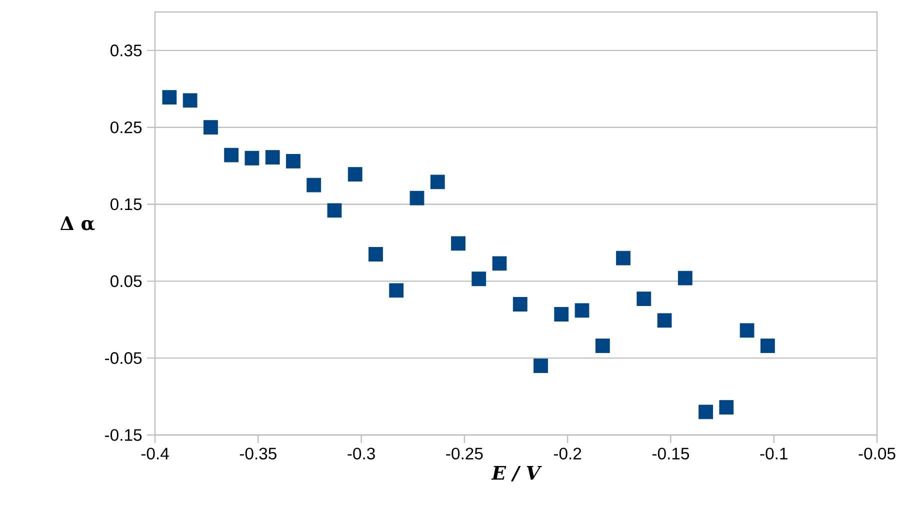  Describe the element at coordinates (155, 454) in the screenshot. I see `x-tick-label: -0.4` at that location.